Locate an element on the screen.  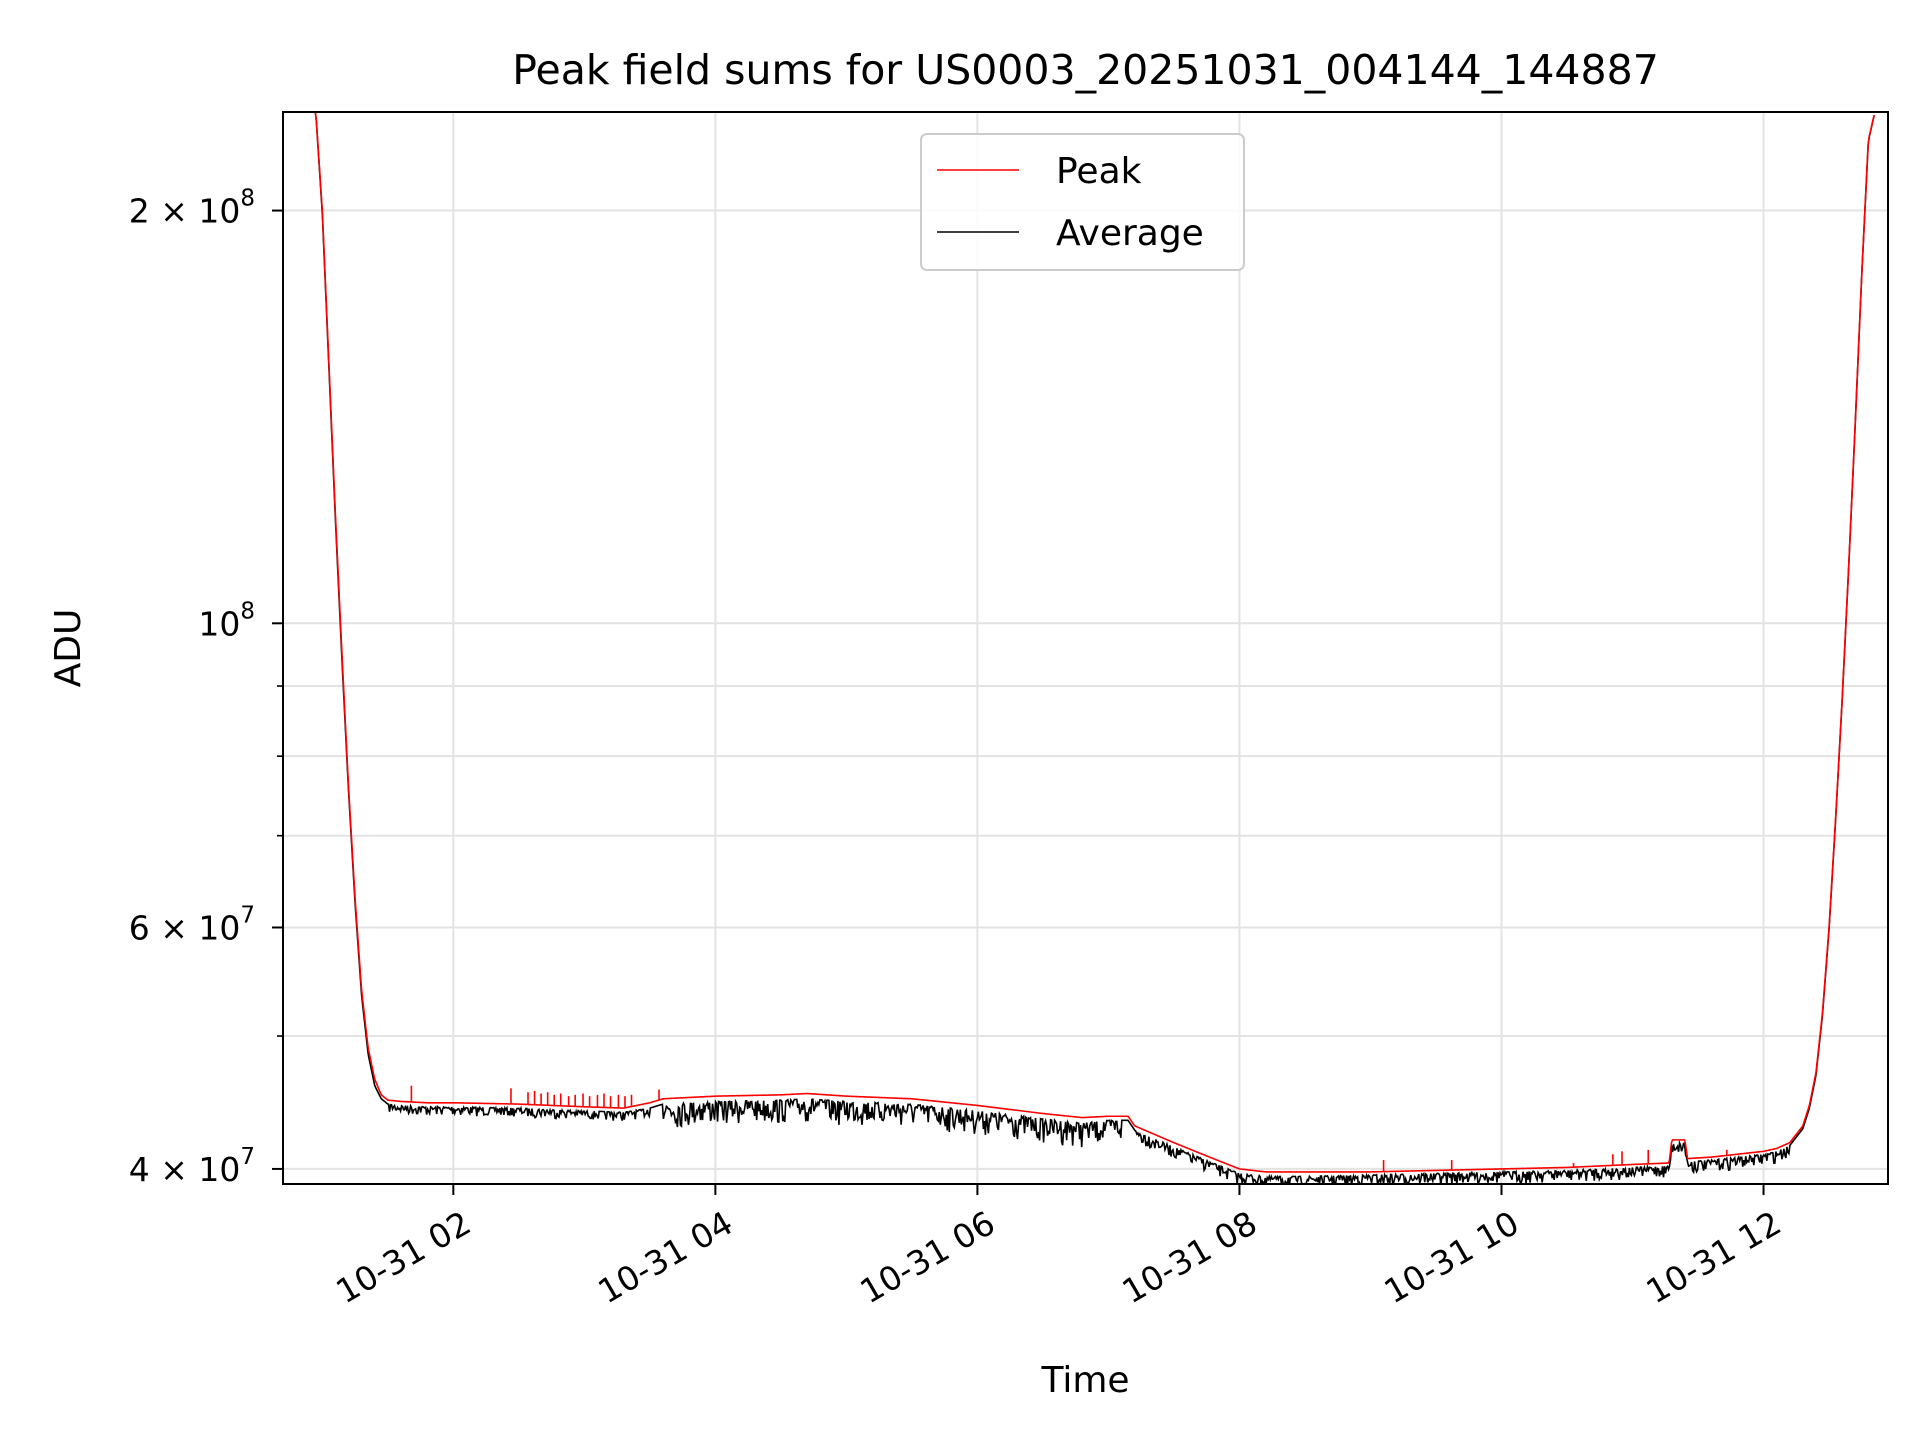
y-tick-label: 6 × 107 is located at coordinates (192, 924).